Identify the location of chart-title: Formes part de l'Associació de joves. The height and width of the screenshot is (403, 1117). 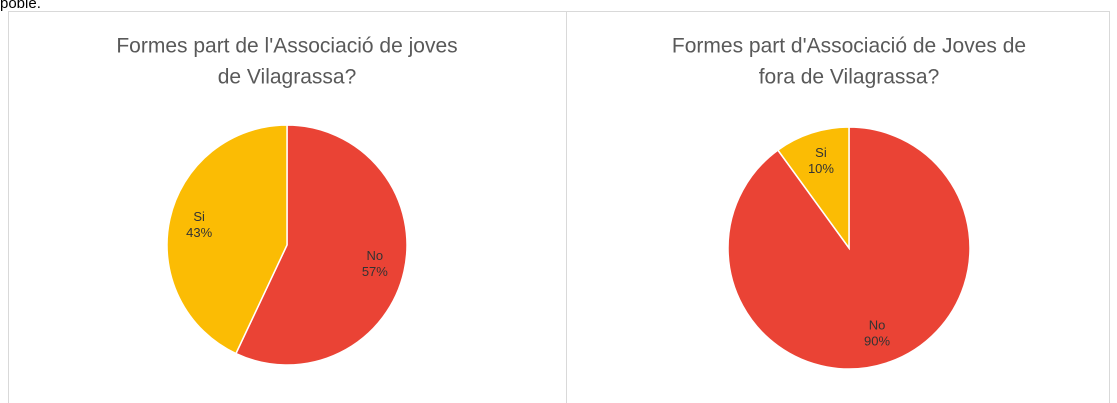
(286, 46).